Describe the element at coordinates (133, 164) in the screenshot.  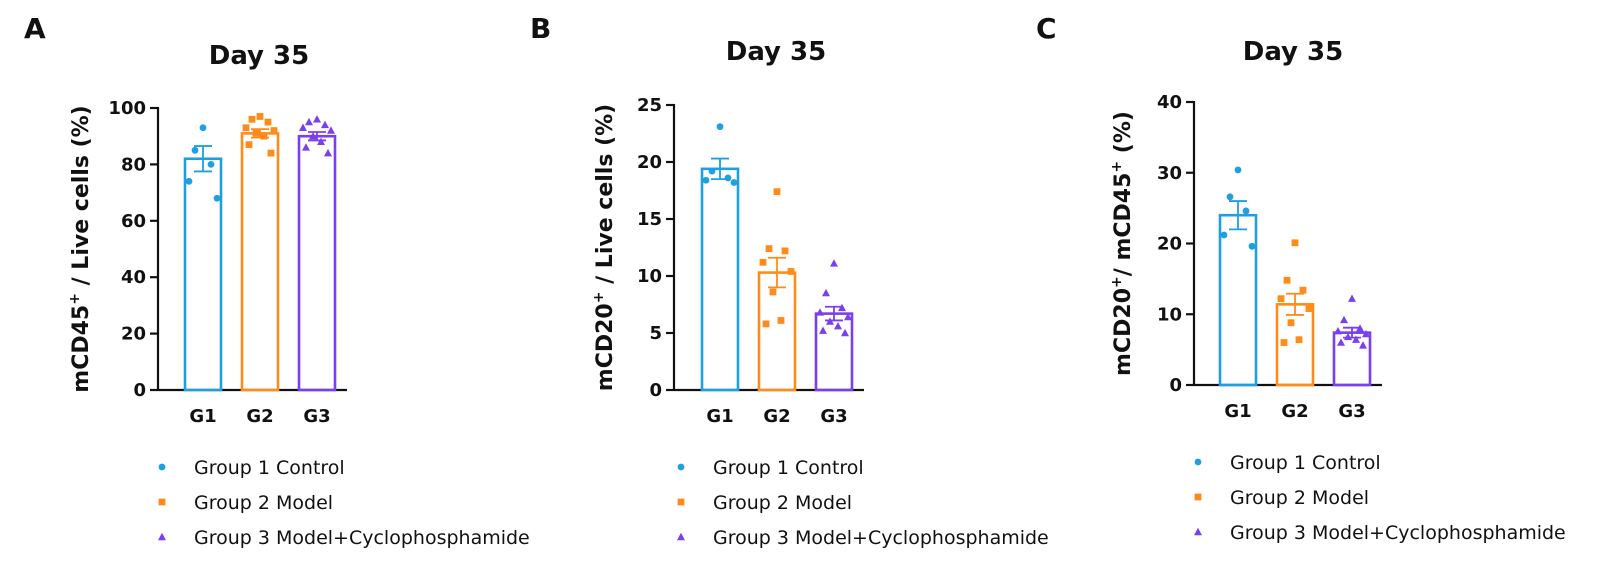
I see `y-tick-label: 80` at that location.